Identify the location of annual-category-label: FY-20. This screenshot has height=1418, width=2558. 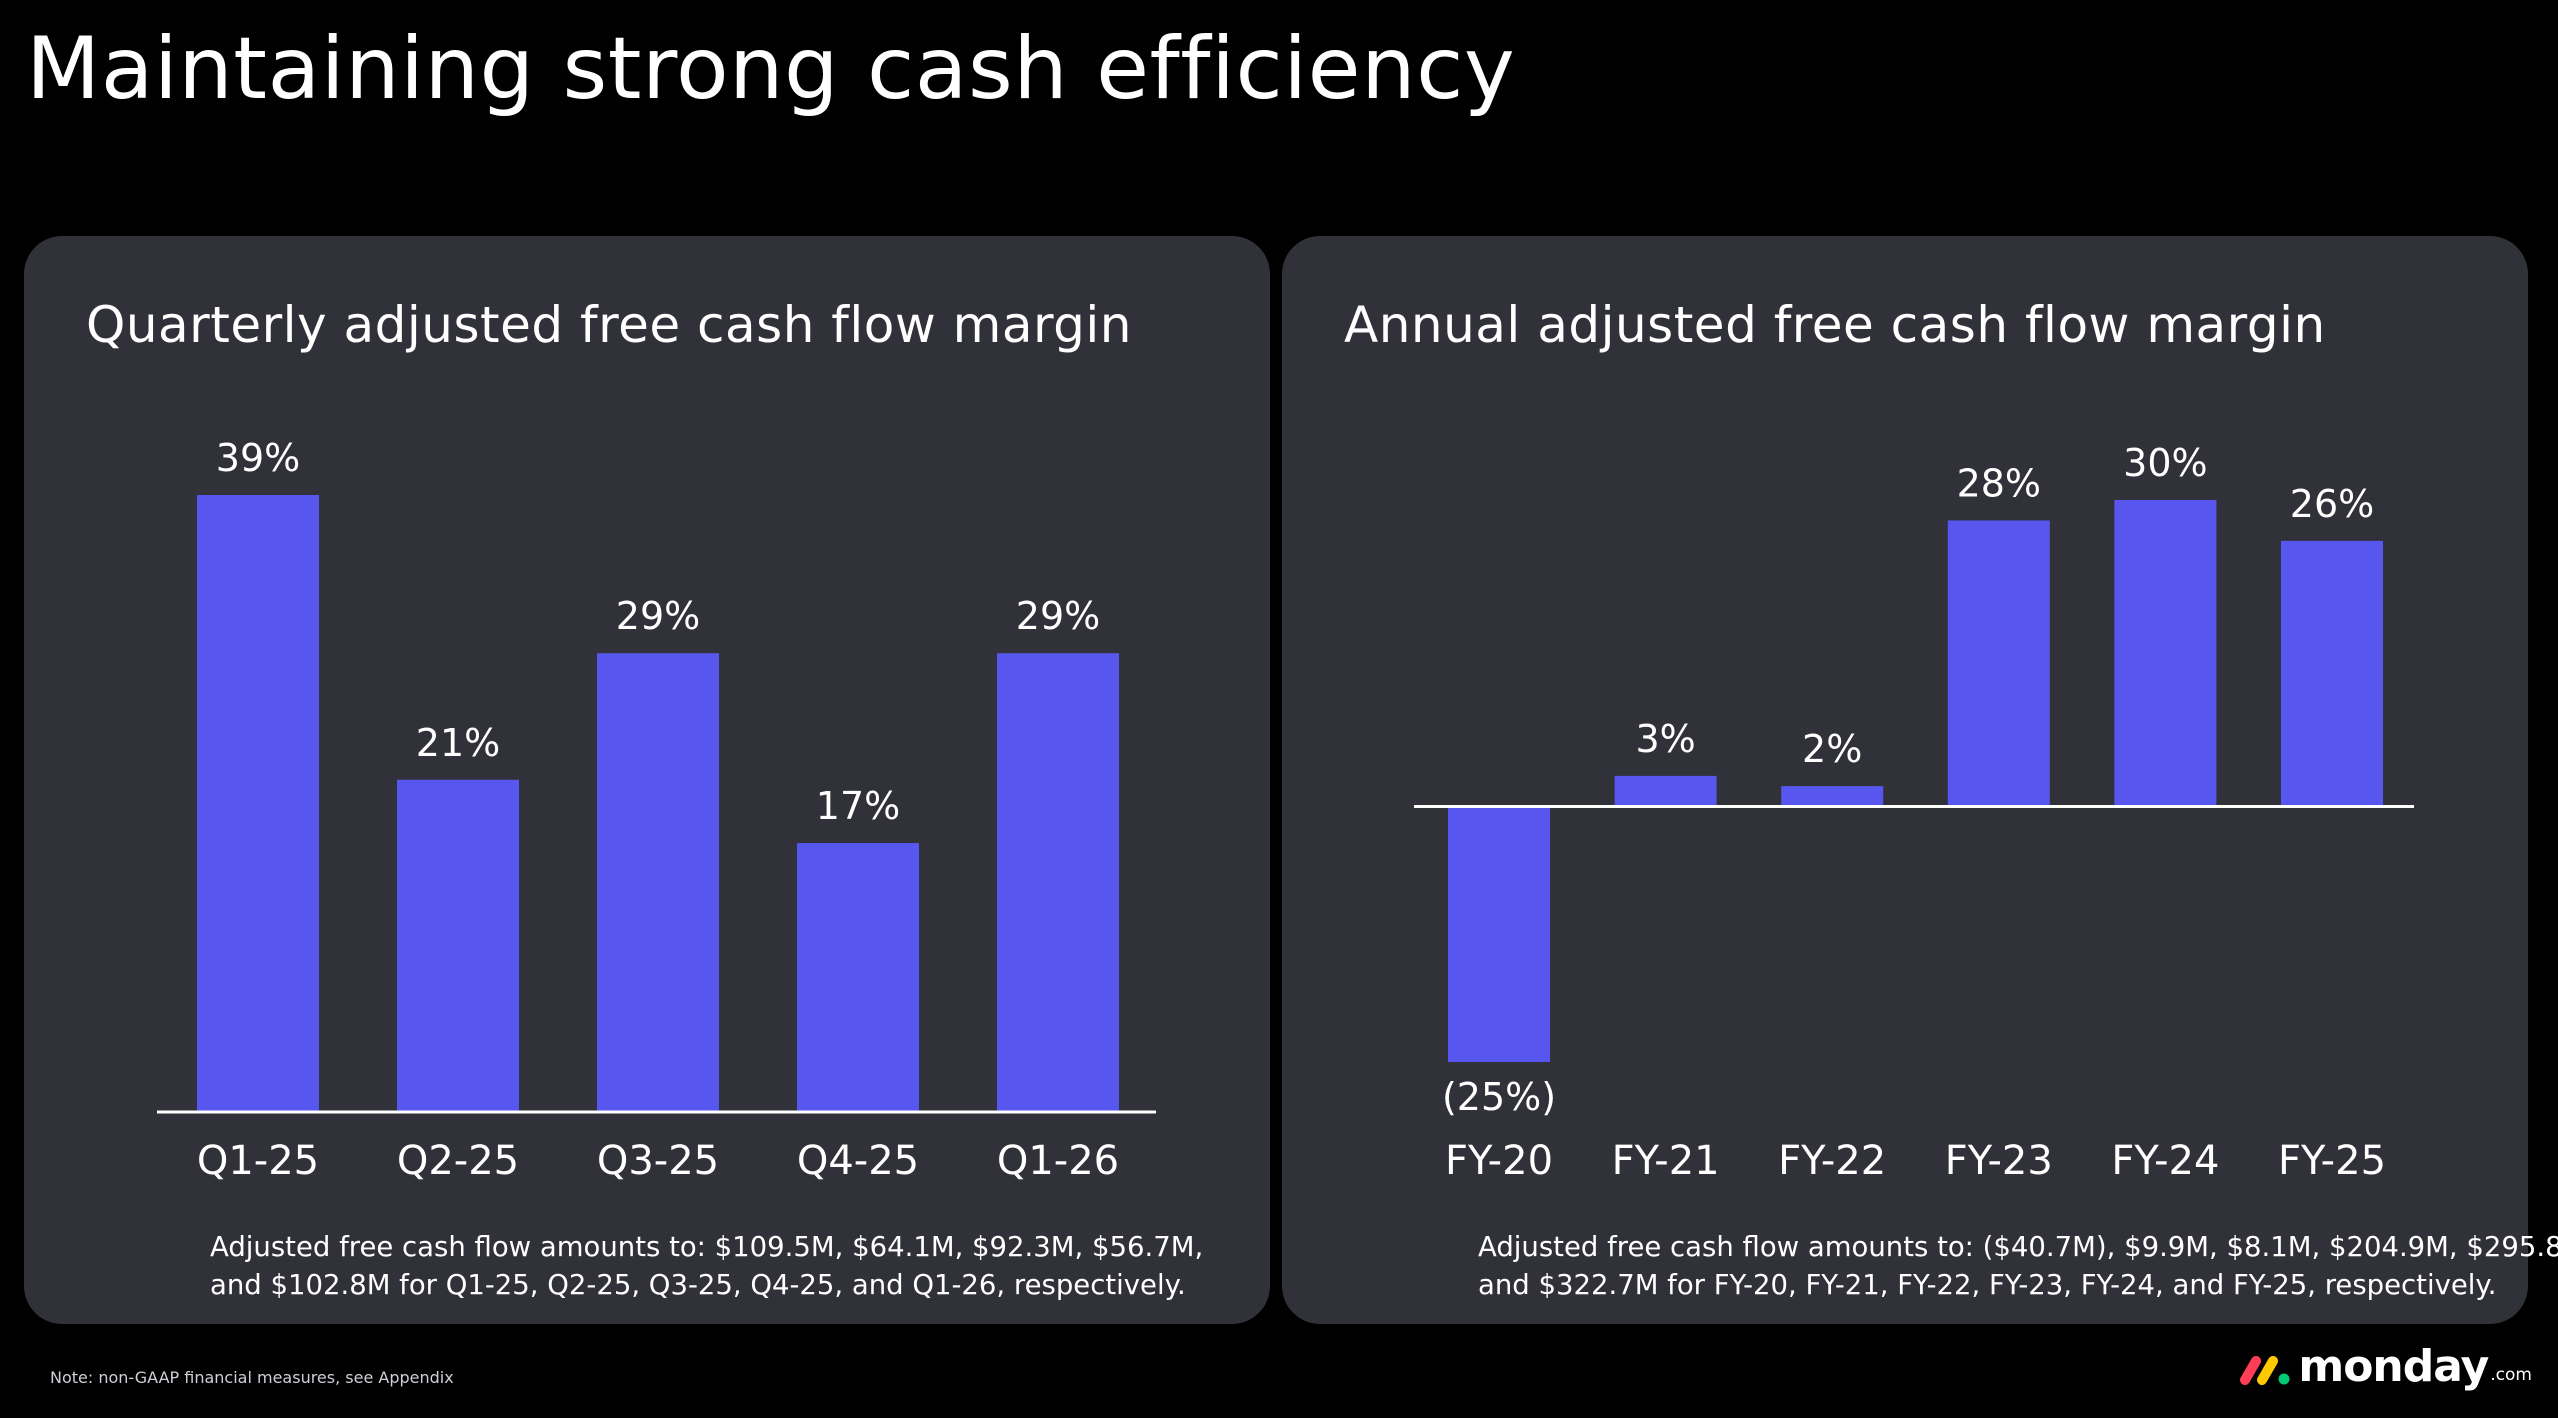
(1499, 1161).